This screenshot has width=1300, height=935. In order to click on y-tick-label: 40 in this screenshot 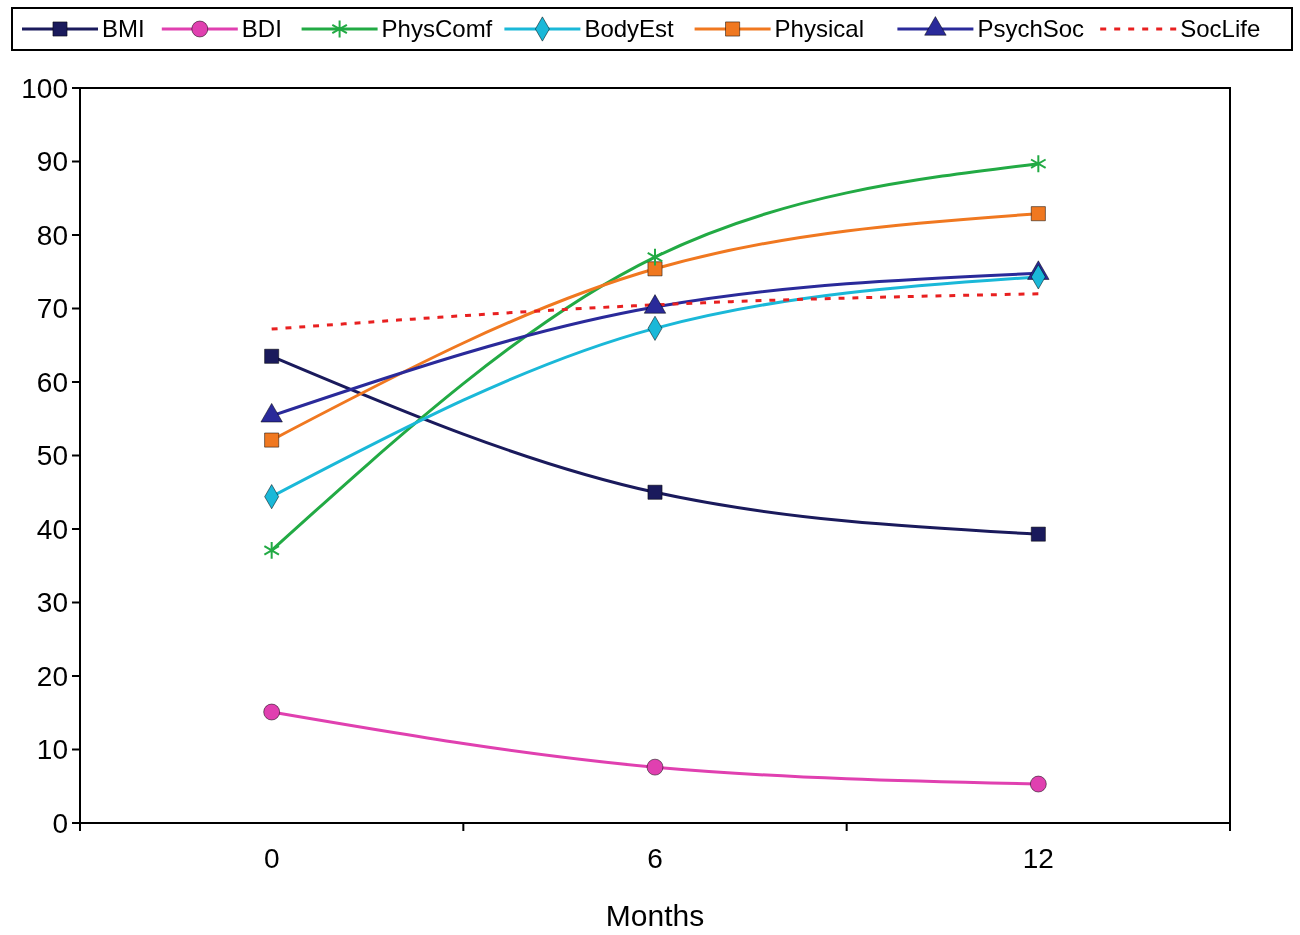, I will do `click(52, 529)`.